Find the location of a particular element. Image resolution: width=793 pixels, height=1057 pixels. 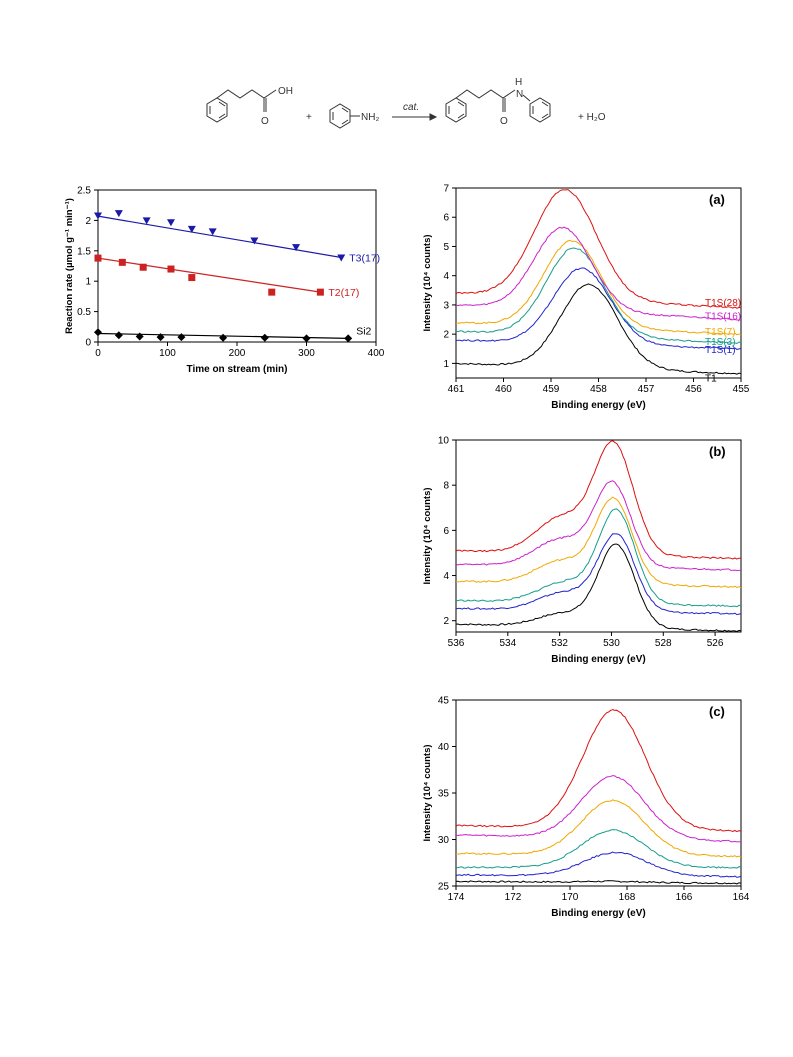

catalyst-label: cat. is located at coordinates (411, 107).